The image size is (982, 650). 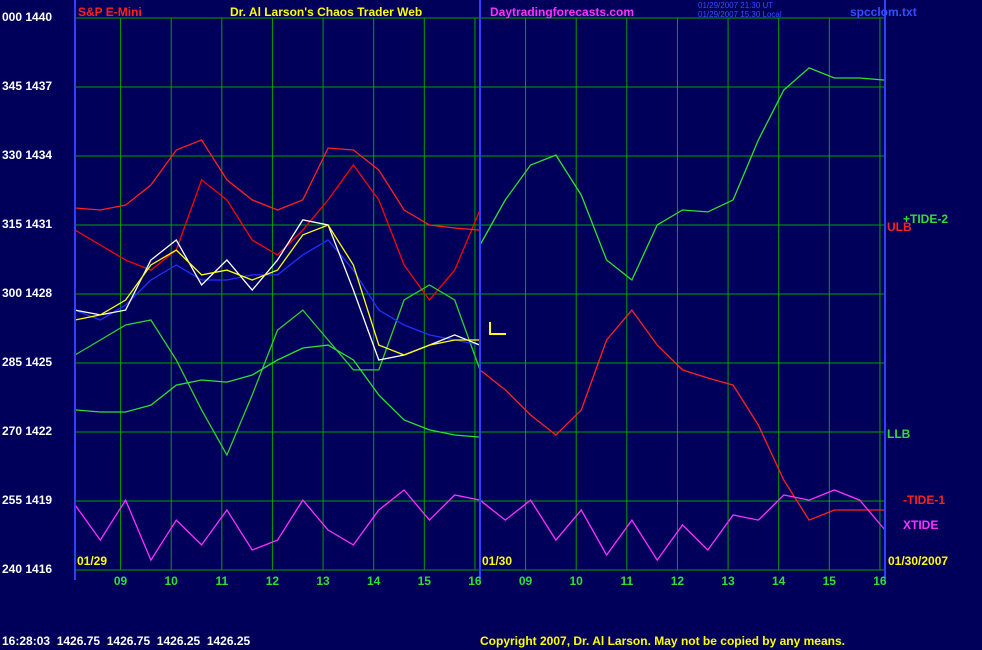 I want to click on y-tick-label: 300 1428, so click(x=27, y=293).